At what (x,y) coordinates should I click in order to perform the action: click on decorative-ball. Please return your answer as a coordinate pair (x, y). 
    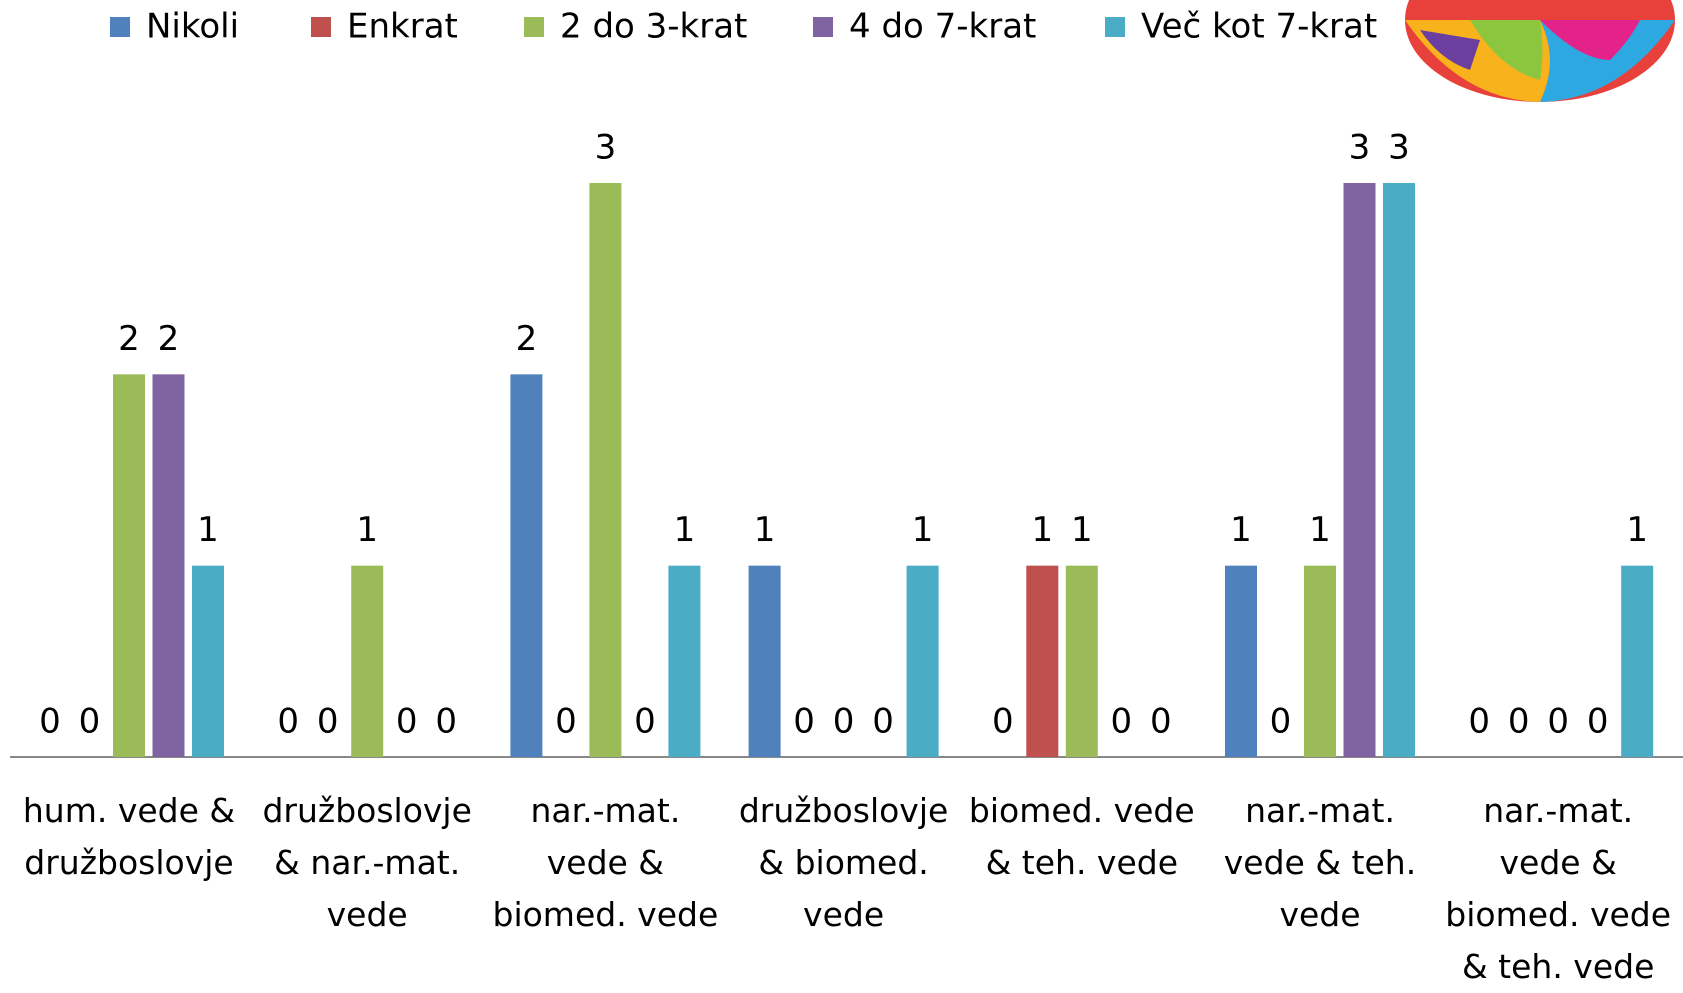
    Looking at the image, I should click on (1540, 51).